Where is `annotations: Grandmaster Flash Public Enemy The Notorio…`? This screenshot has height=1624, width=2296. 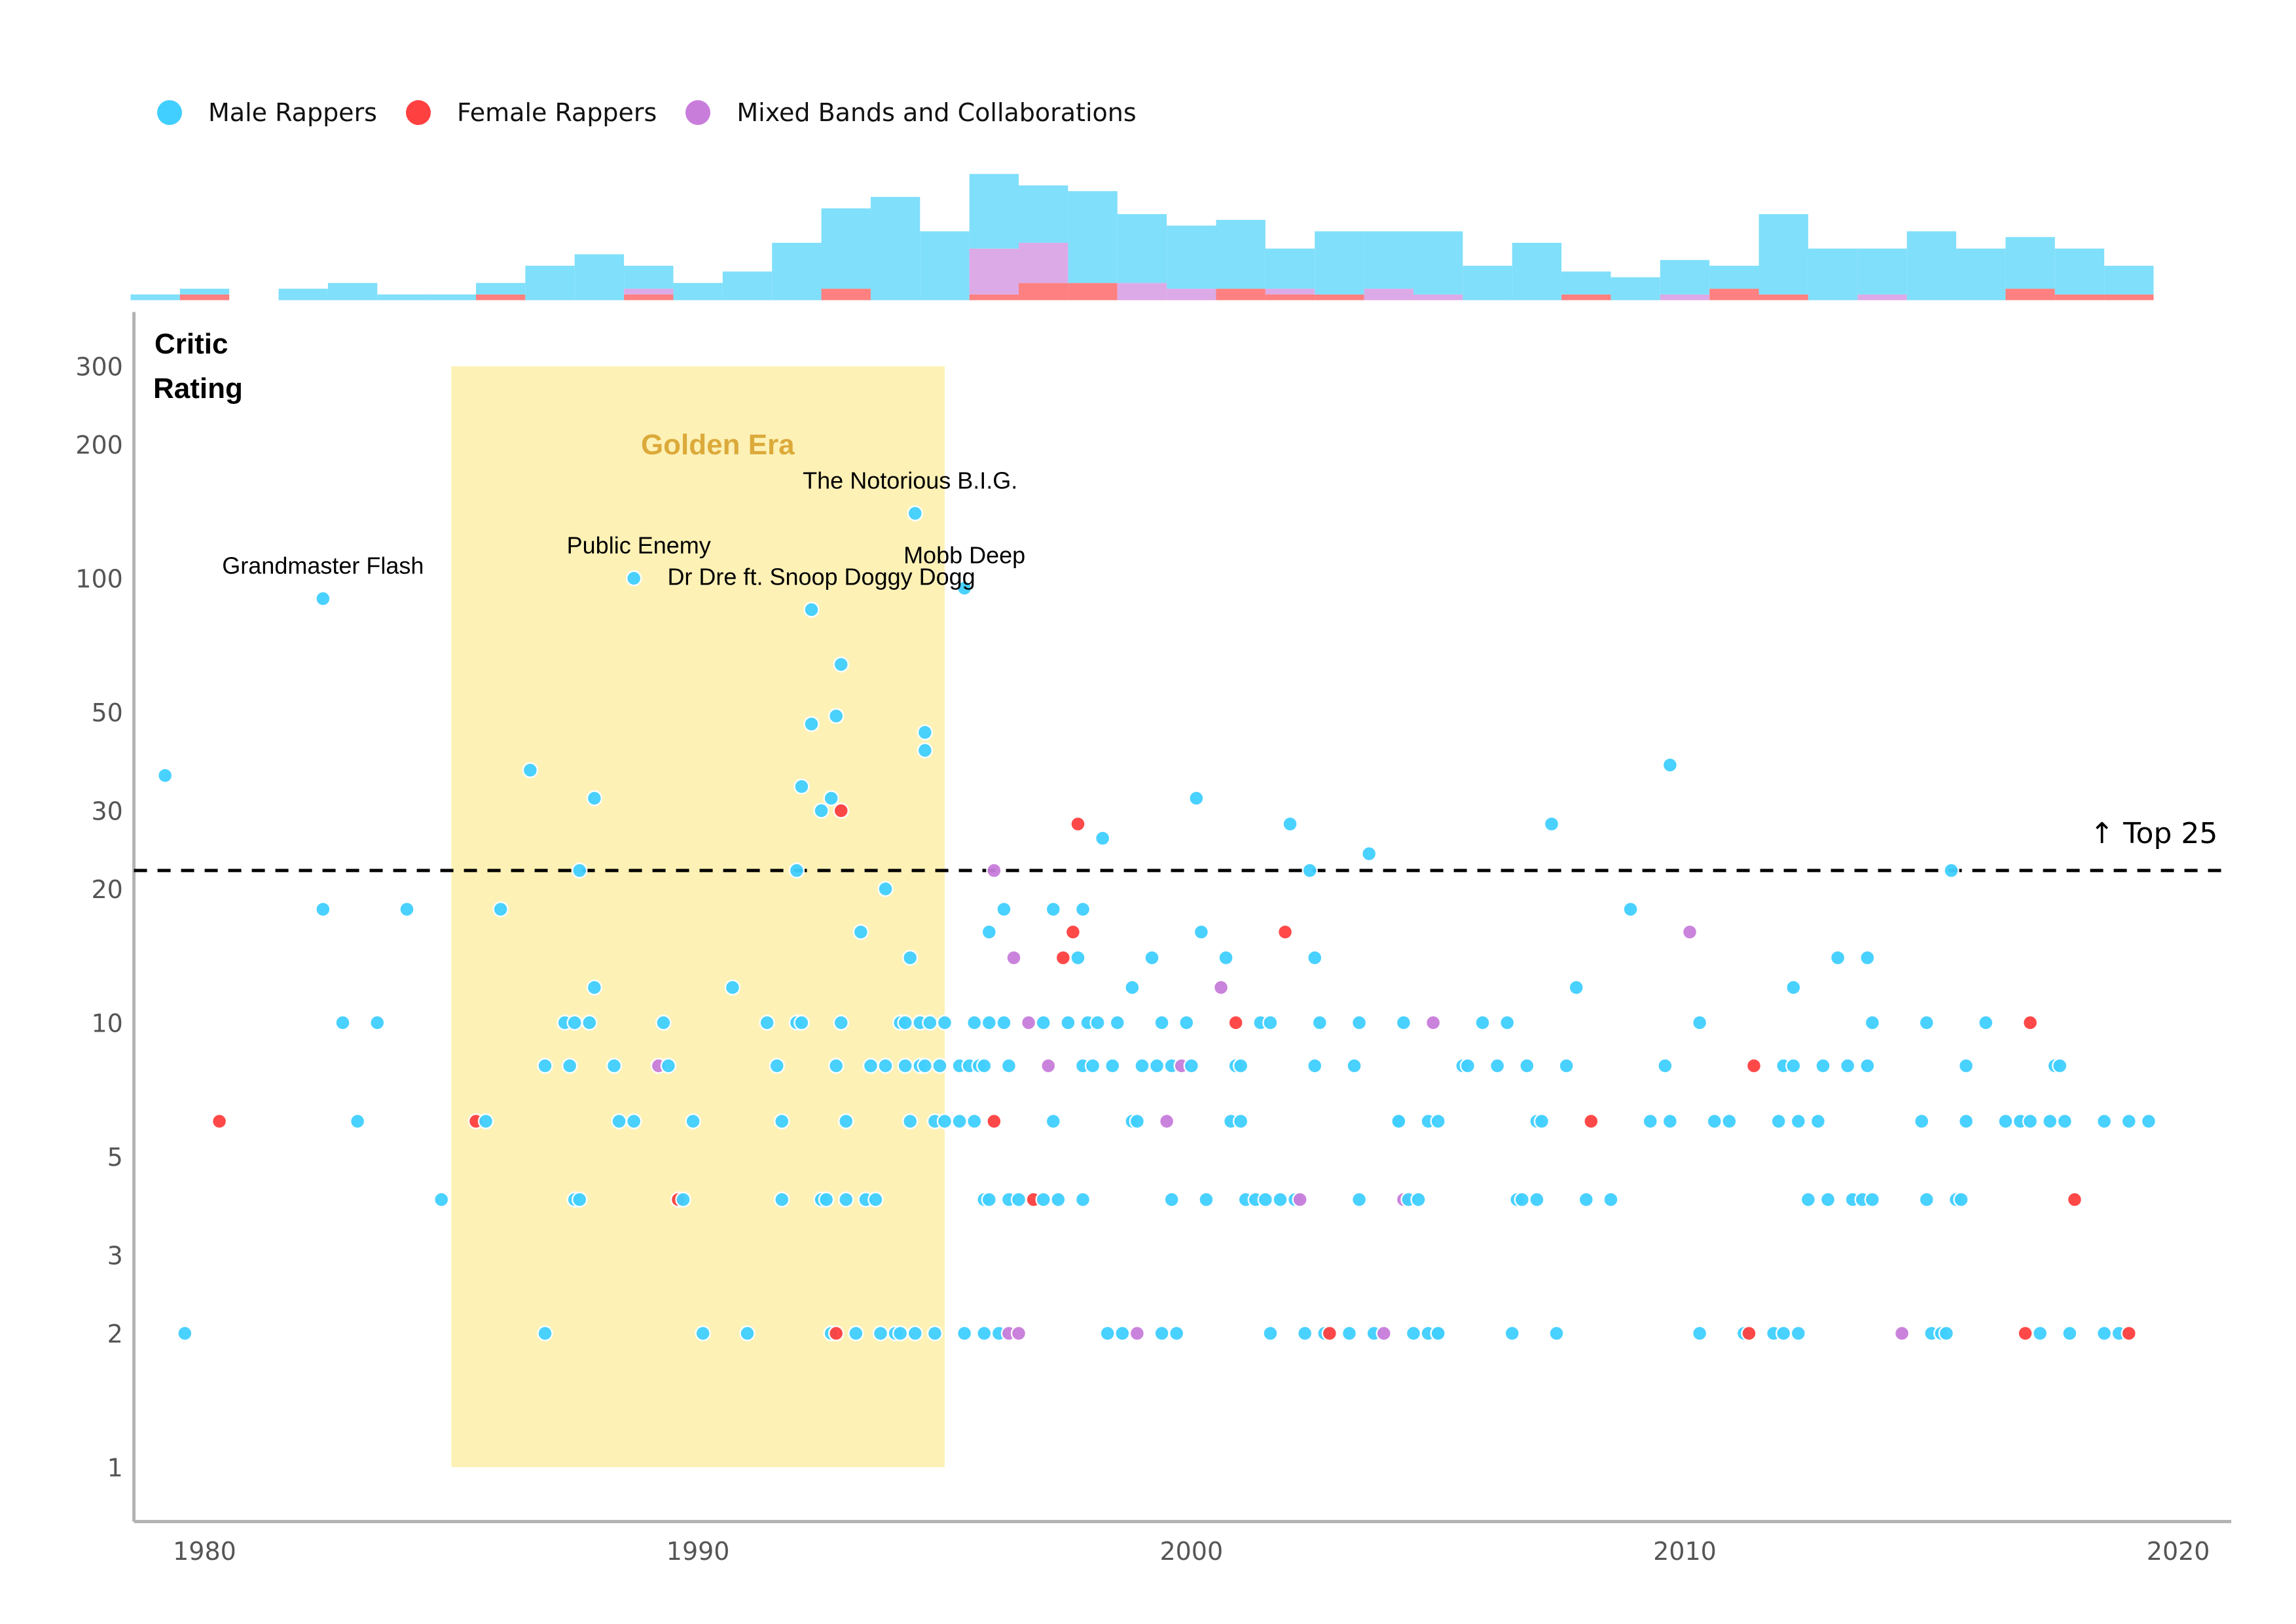 annotations: Grandmaster Flash Public Enemy The Notorio… is located at coordinates (623, 528).